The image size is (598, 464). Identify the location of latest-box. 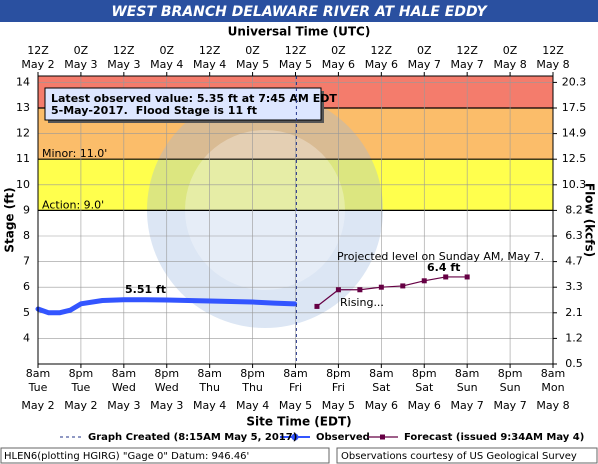
(183, 104).